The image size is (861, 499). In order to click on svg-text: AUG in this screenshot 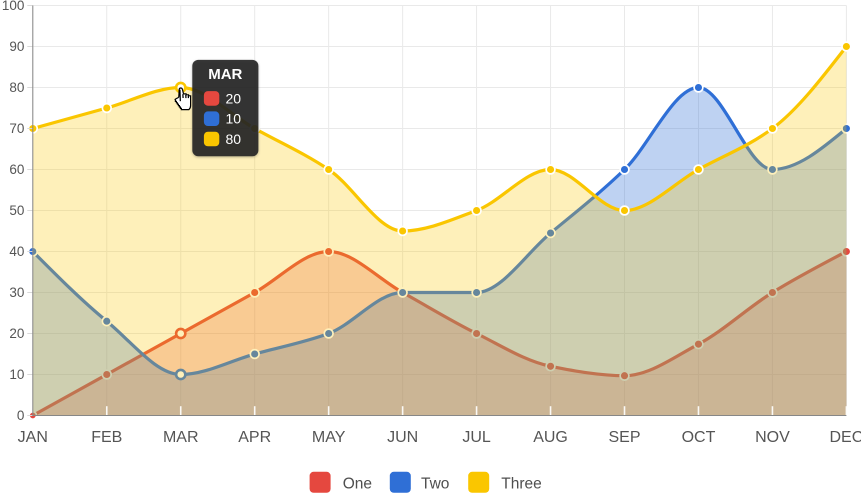, I will do `click(550, 437)`.